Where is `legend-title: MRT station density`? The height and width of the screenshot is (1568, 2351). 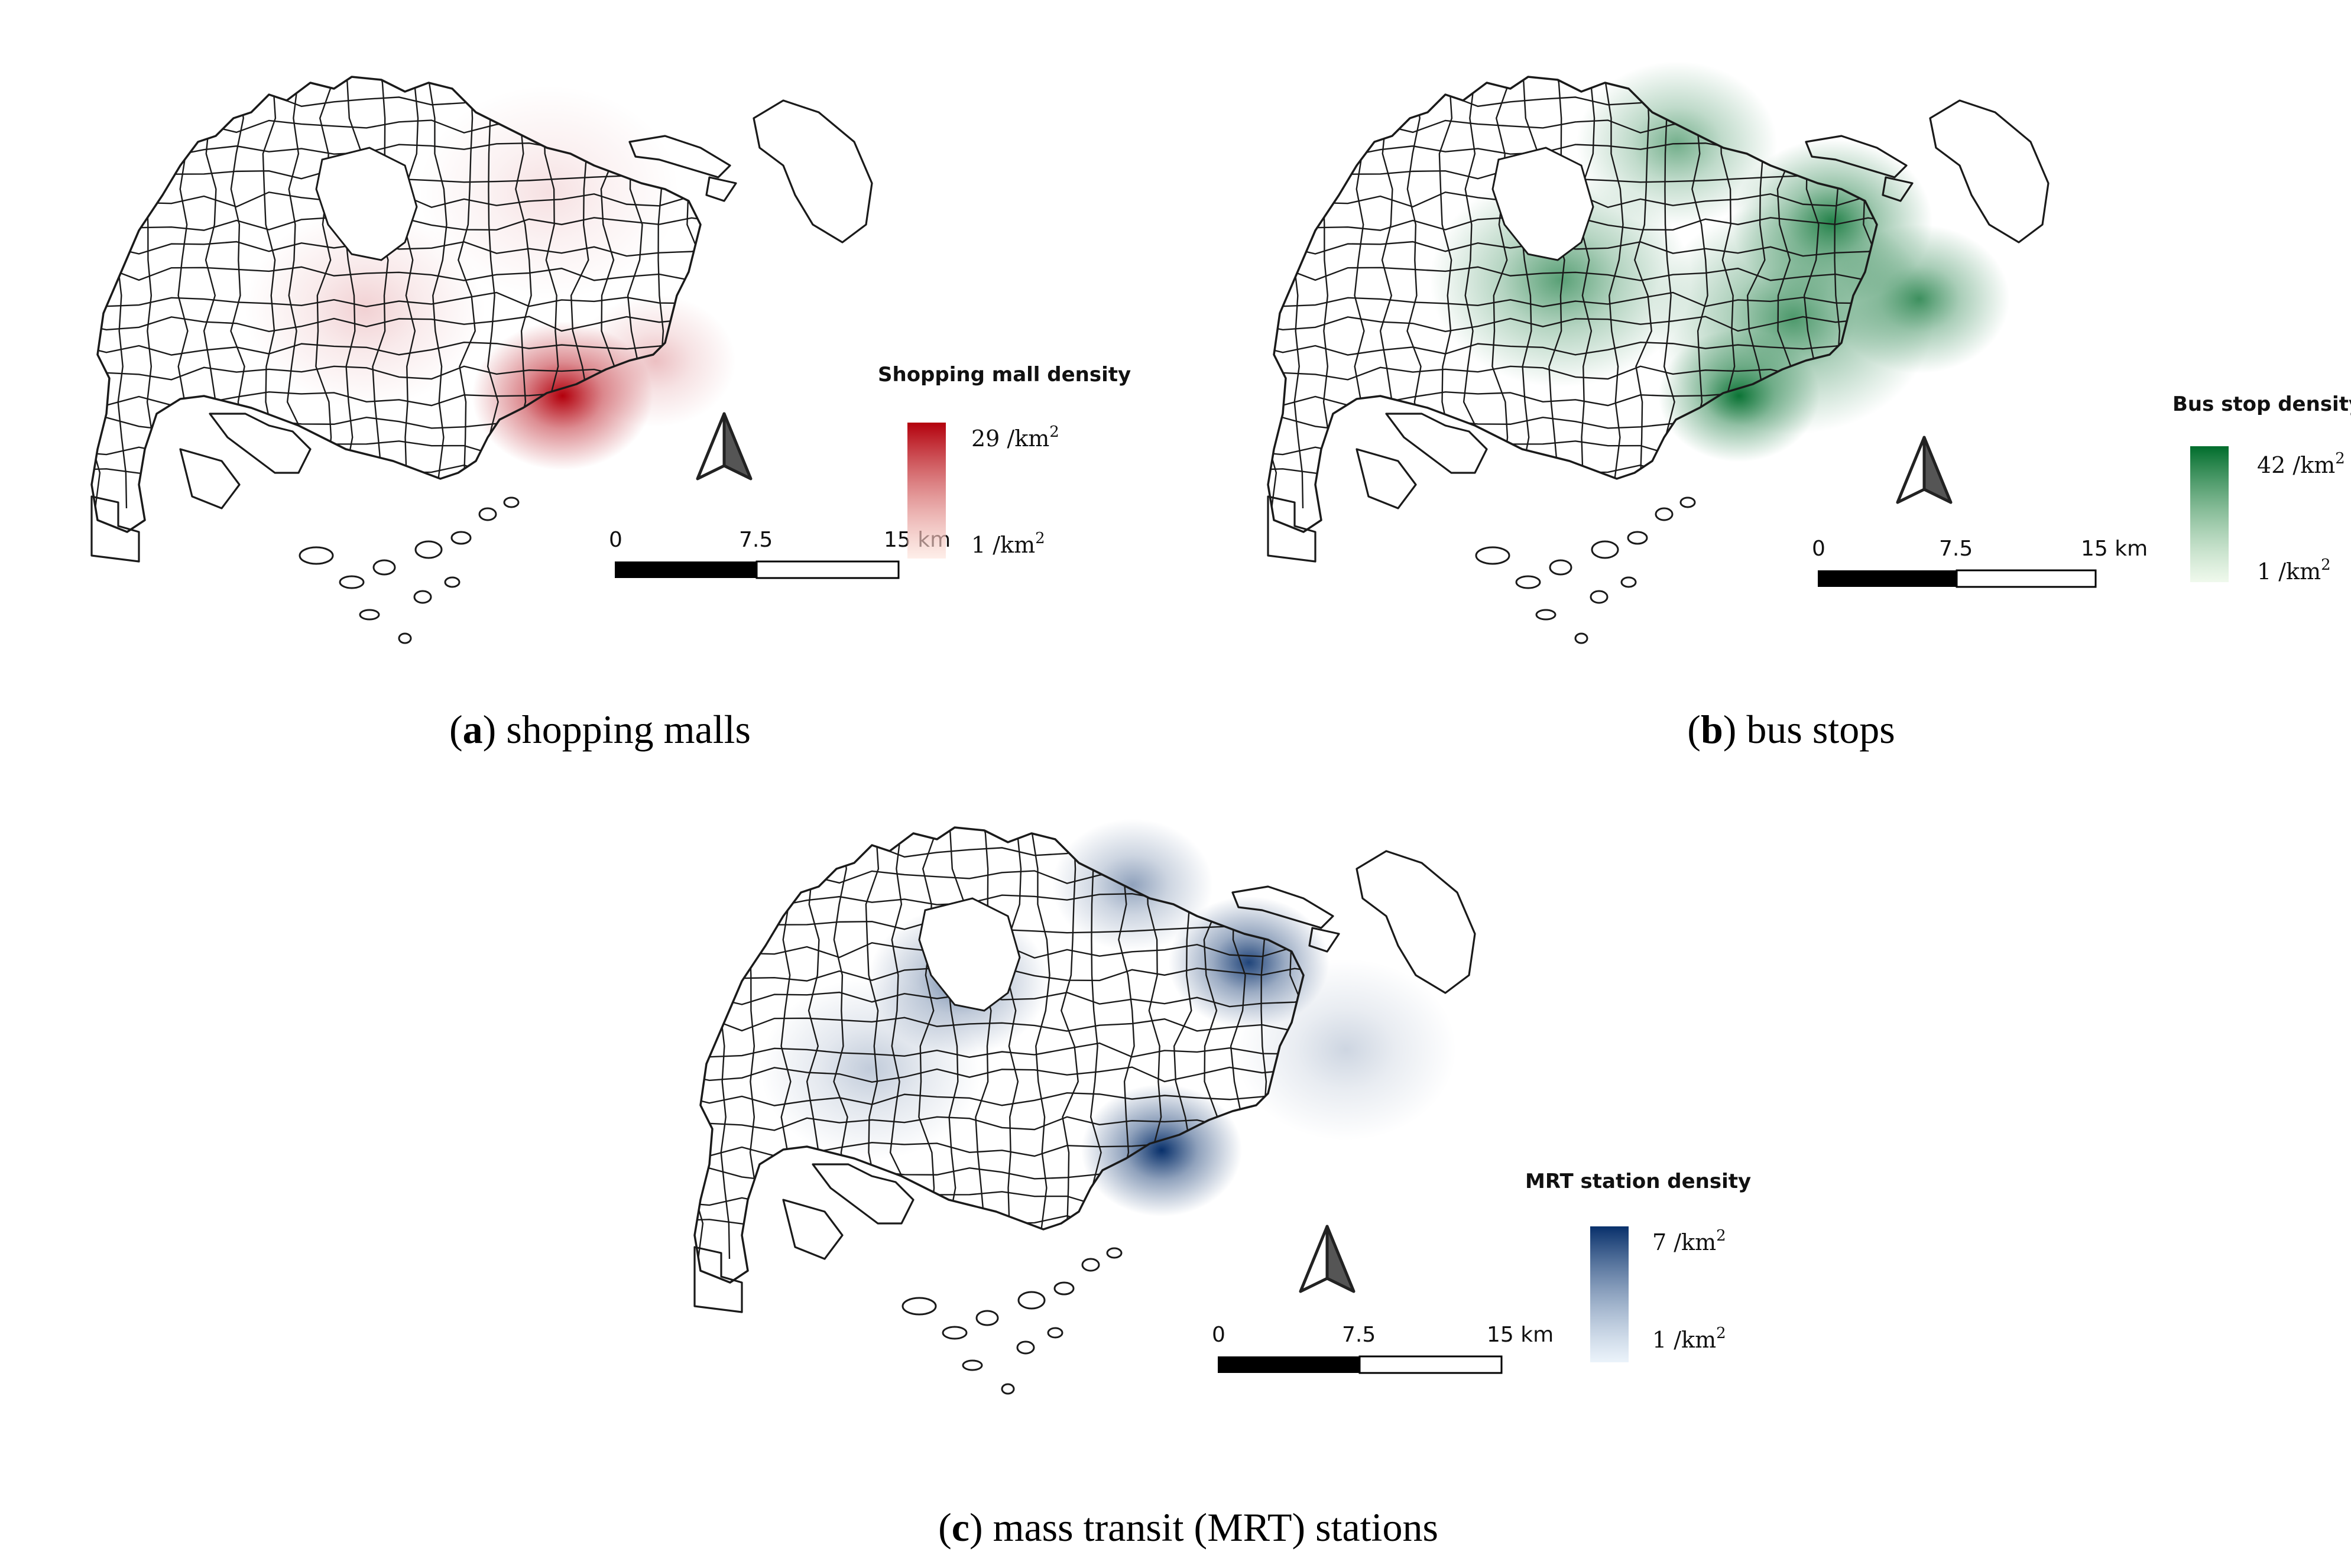 legend-title: MRT station density is located at coordinates (1638, 1181).